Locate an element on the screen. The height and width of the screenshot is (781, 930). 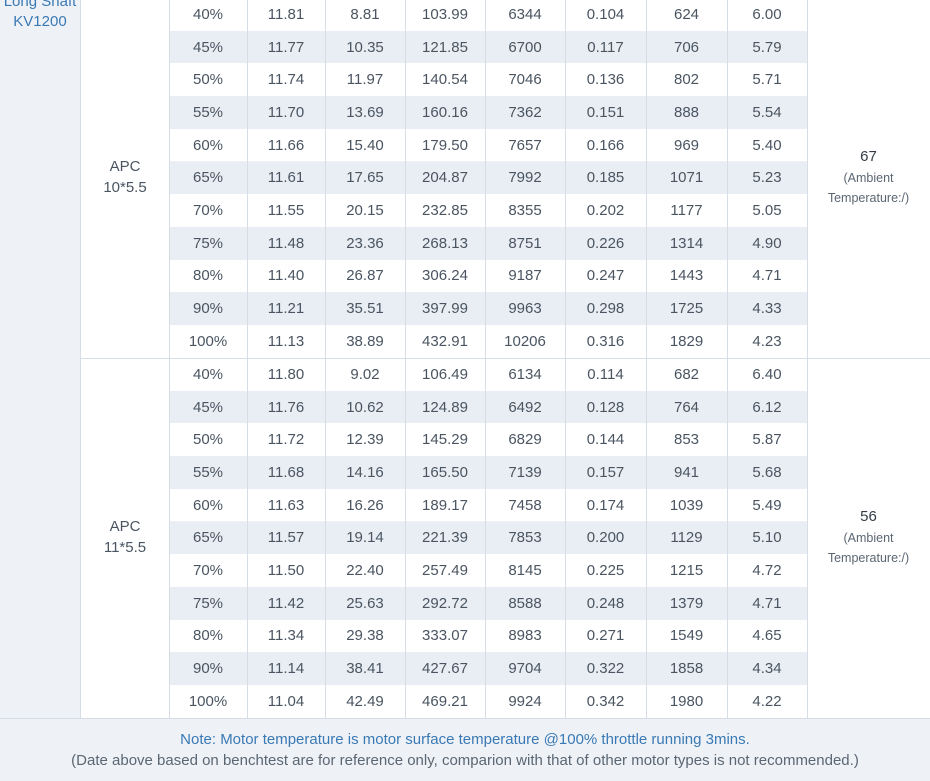
table-cell: 14.16 is located at coordinates (365, 472).